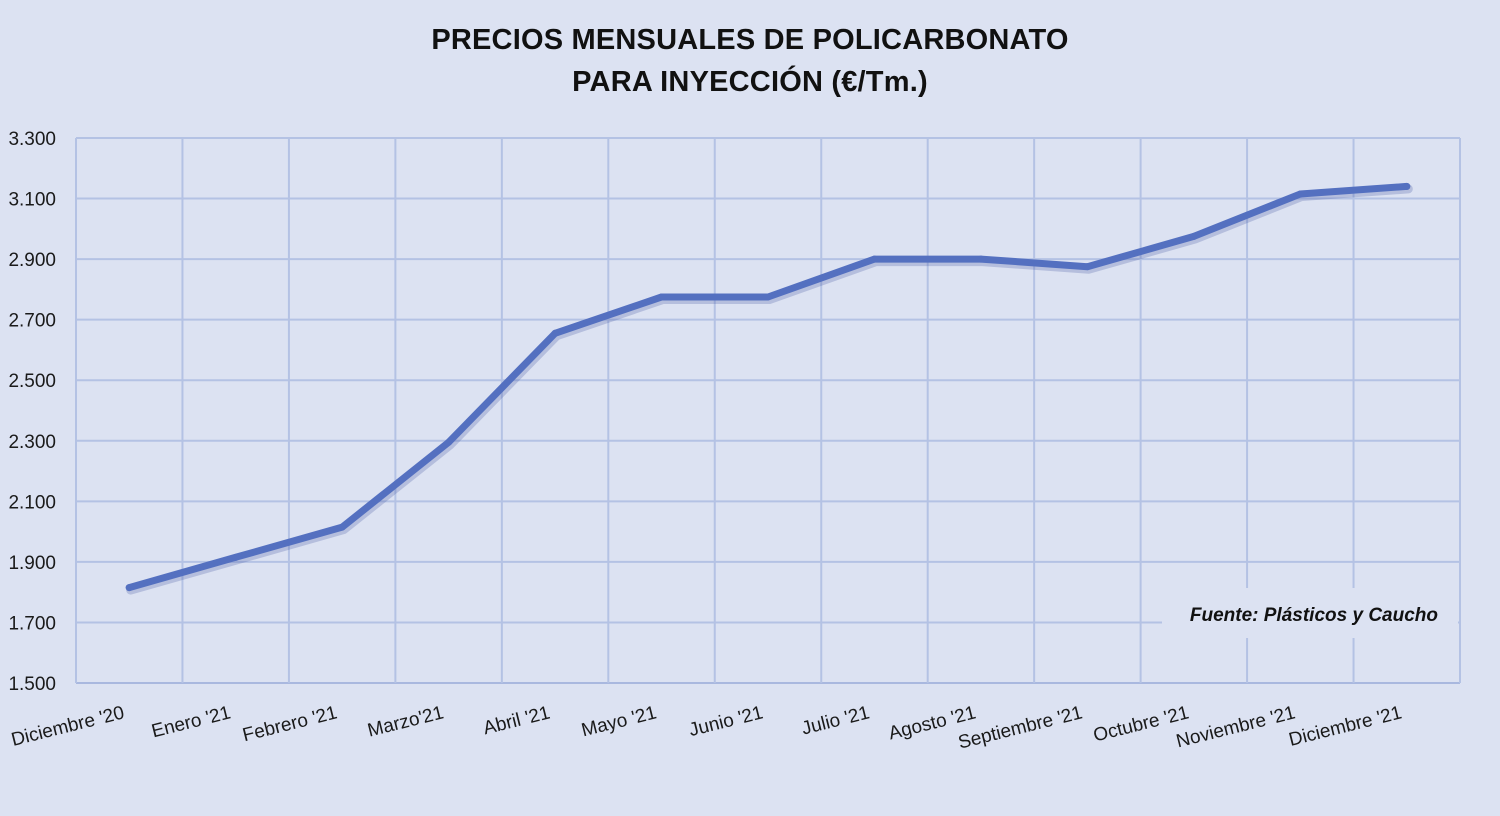 The width and height of the screenshot is (1500, 816). Describe the element at coordinates (516, 720) in the screenshot. I see `x-tick-label: Abril '21` at that location.